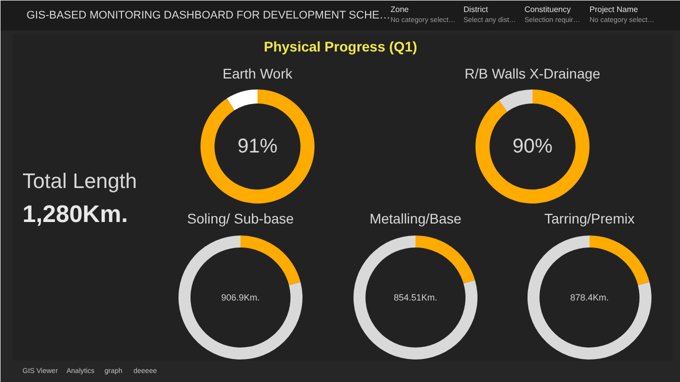 The width and height of the screenshot is (680, 382). What do you see at coordinates (547, 9) in the screenshot?
I see `text: Constituency` at bounding box center [547, 9].